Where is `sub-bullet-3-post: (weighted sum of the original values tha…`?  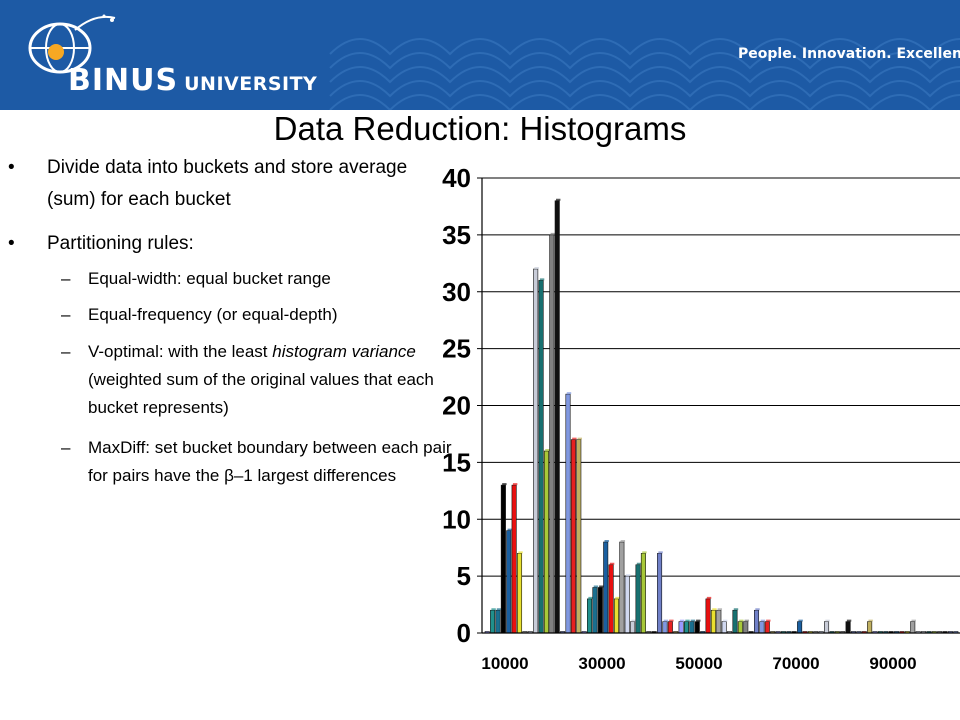
sub-bullet-3-post: (weighted sum of the original values tha… is located at coordinates (261, 393).